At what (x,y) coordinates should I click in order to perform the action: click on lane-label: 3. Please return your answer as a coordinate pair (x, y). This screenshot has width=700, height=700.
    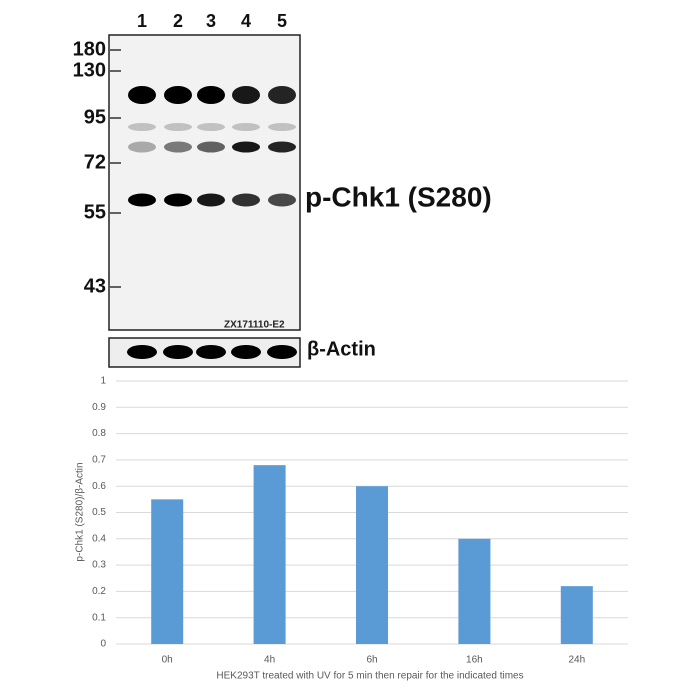
    Looking at the image, I should click on (211, 21).